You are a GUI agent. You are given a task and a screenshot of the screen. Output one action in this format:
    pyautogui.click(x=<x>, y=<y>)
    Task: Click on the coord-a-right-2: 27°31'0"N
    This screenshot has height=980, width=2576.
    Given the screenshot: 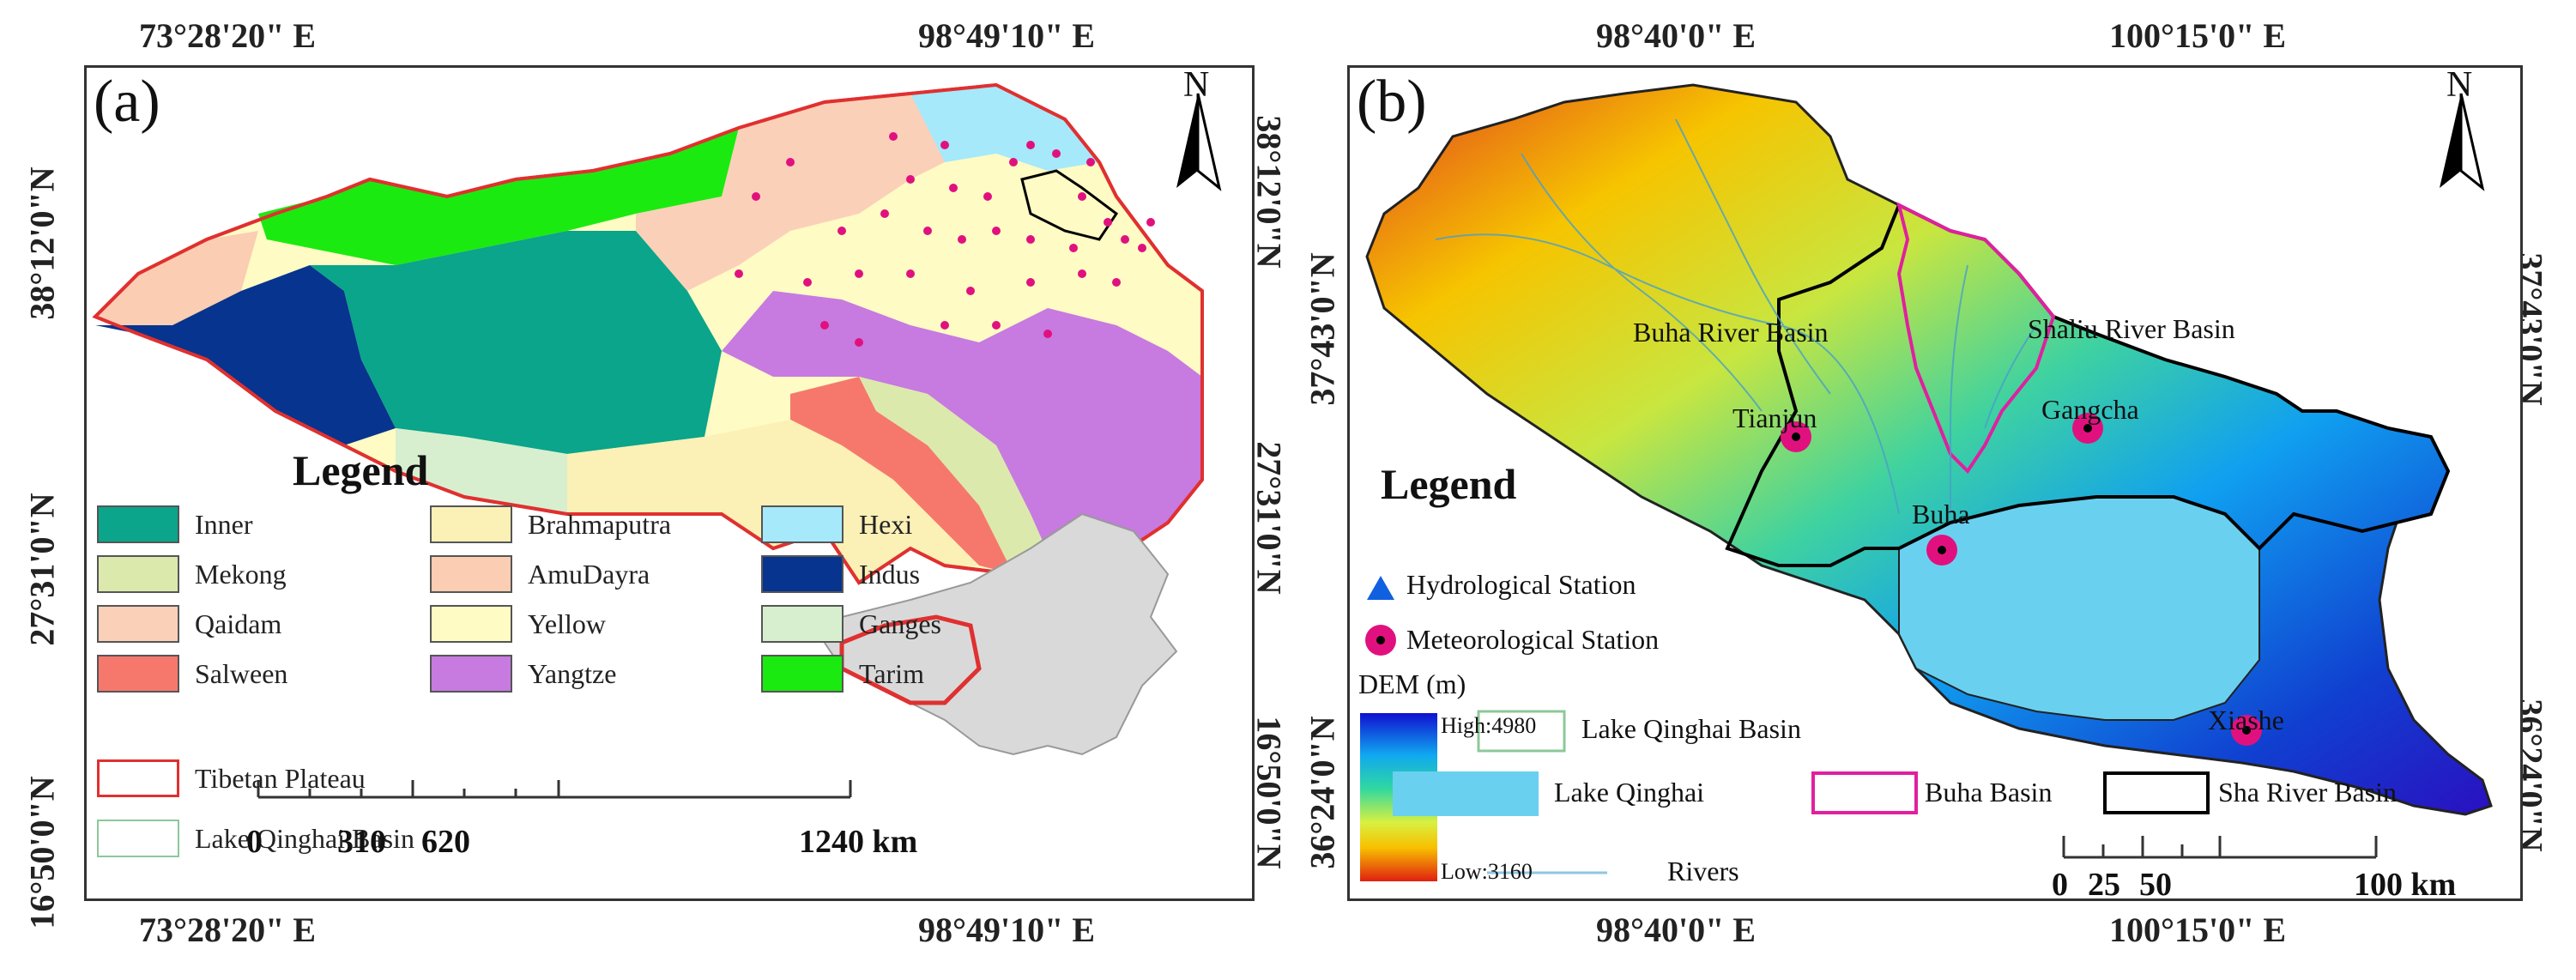 What is the action you would take?
    pyautogui.click(x=1269, y=518)
    